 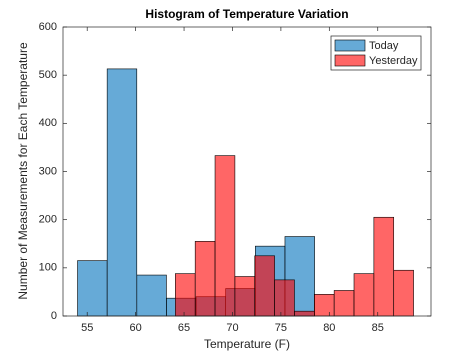 What do you see at coordinates (232, 328) in the screenshot?
I see `x-tick-label: 70` at bounding box center [232, 328].